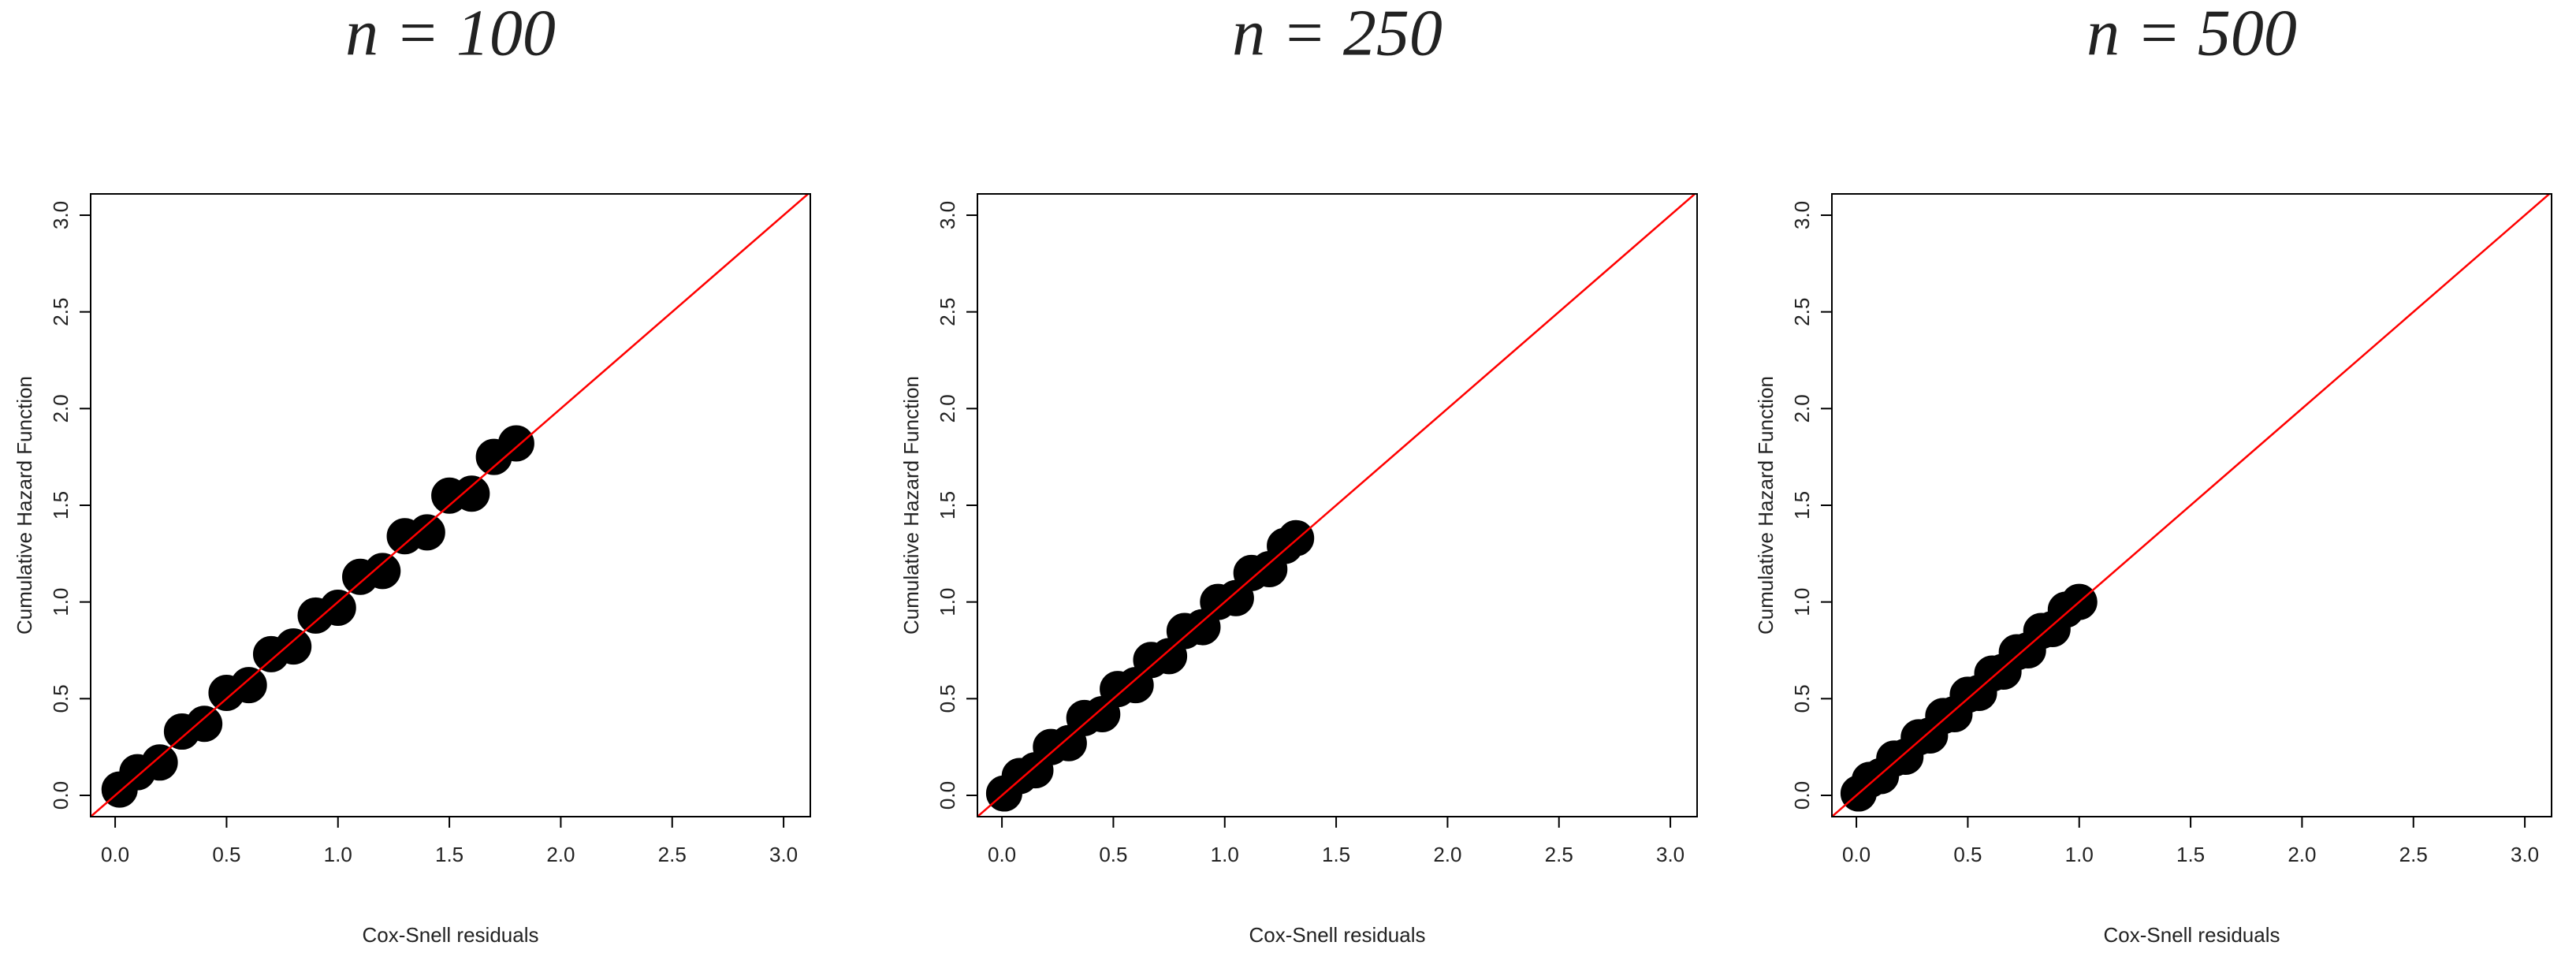 This screenshot has height=968, width=2576. I want to click on panel-title: n = 100, so click(450, 34).